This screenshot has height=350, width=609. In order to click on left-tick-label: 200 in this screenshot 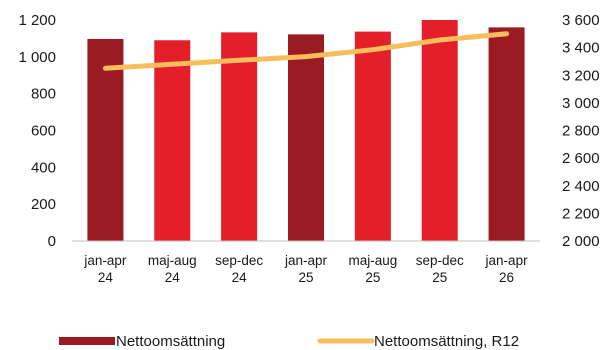, I will do `click(43, 204)`.